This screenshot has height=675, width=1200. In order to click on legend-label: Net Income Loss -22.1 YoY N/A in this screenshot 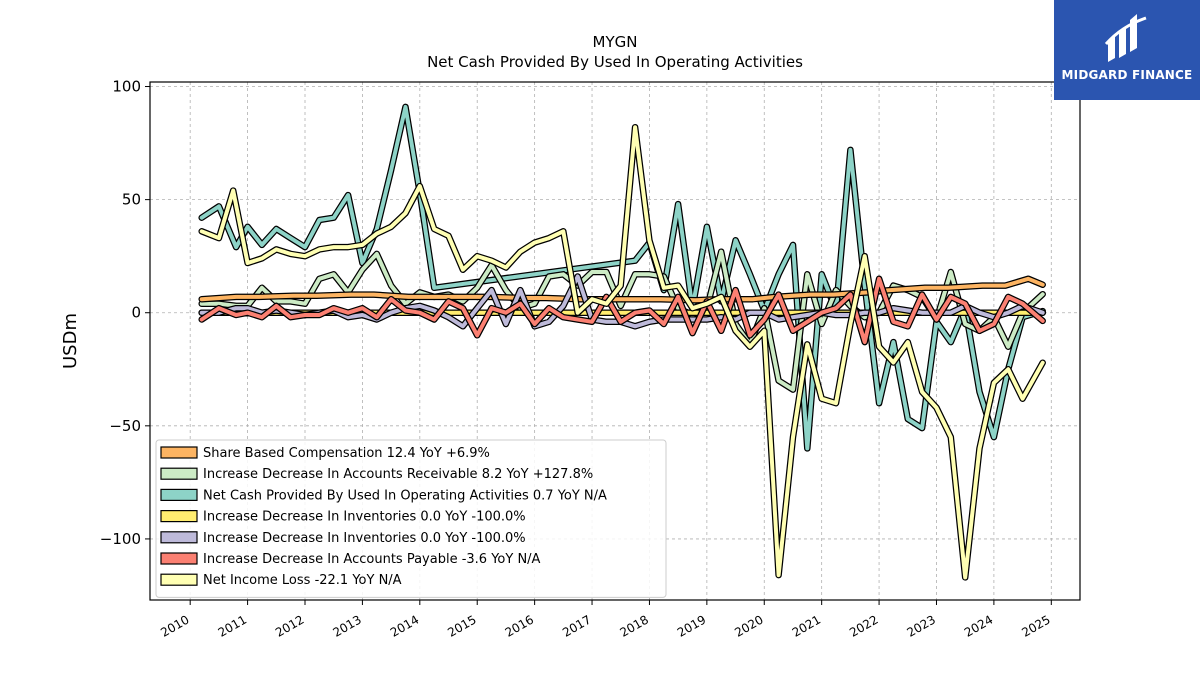, I will do `click(302, 580)`.